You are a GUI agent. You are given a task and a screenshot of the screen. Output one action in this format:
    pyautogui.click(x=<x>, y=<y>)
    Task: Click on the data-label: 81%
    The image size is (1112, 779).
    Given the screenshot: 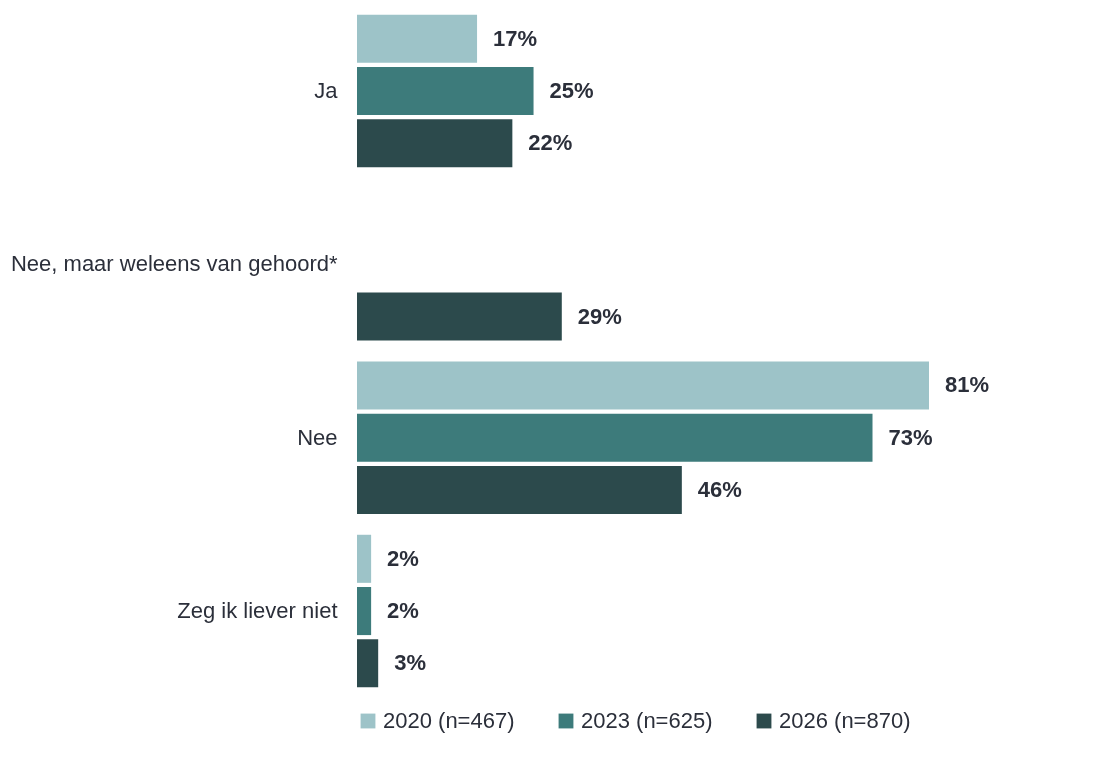 What is the action you would take?
    pyautogui.click(x=967, y=385)
    